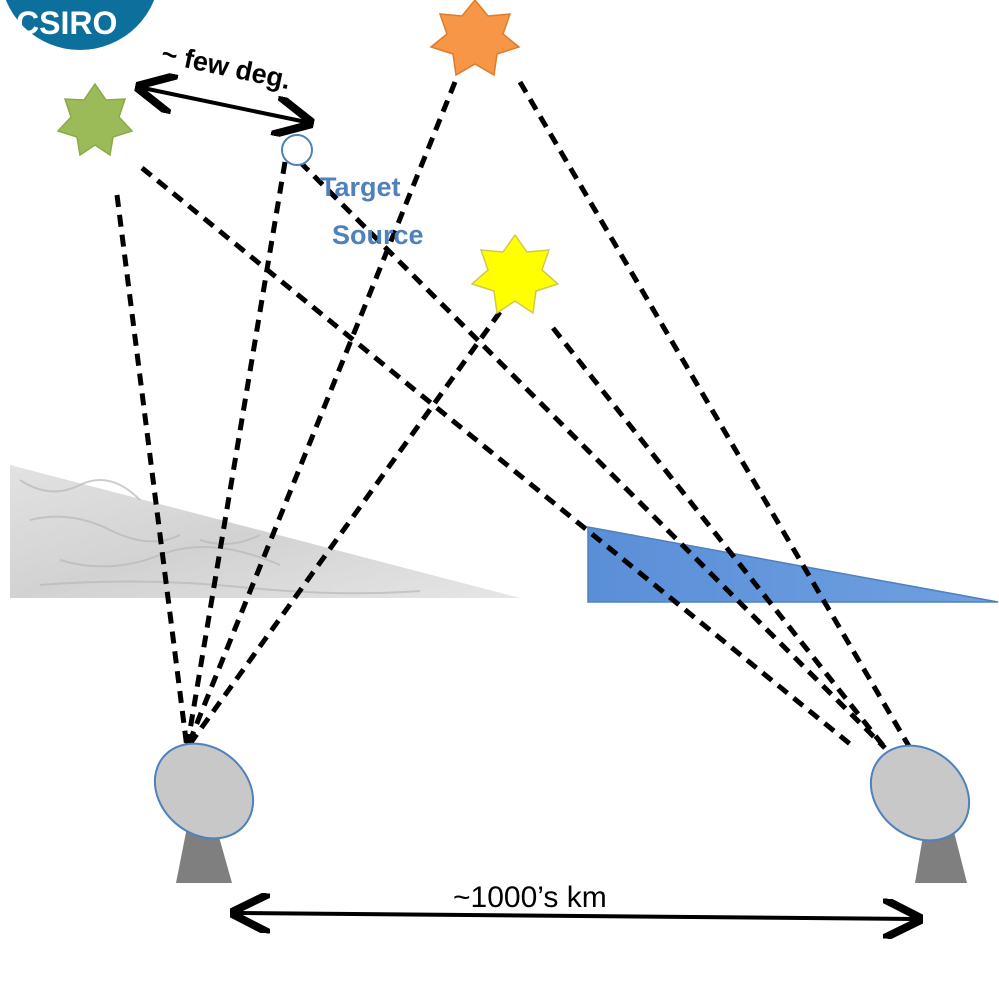 The width and height of the screenshot is (999, 989). I want to click on baseline-arrow, so click(576, 916).